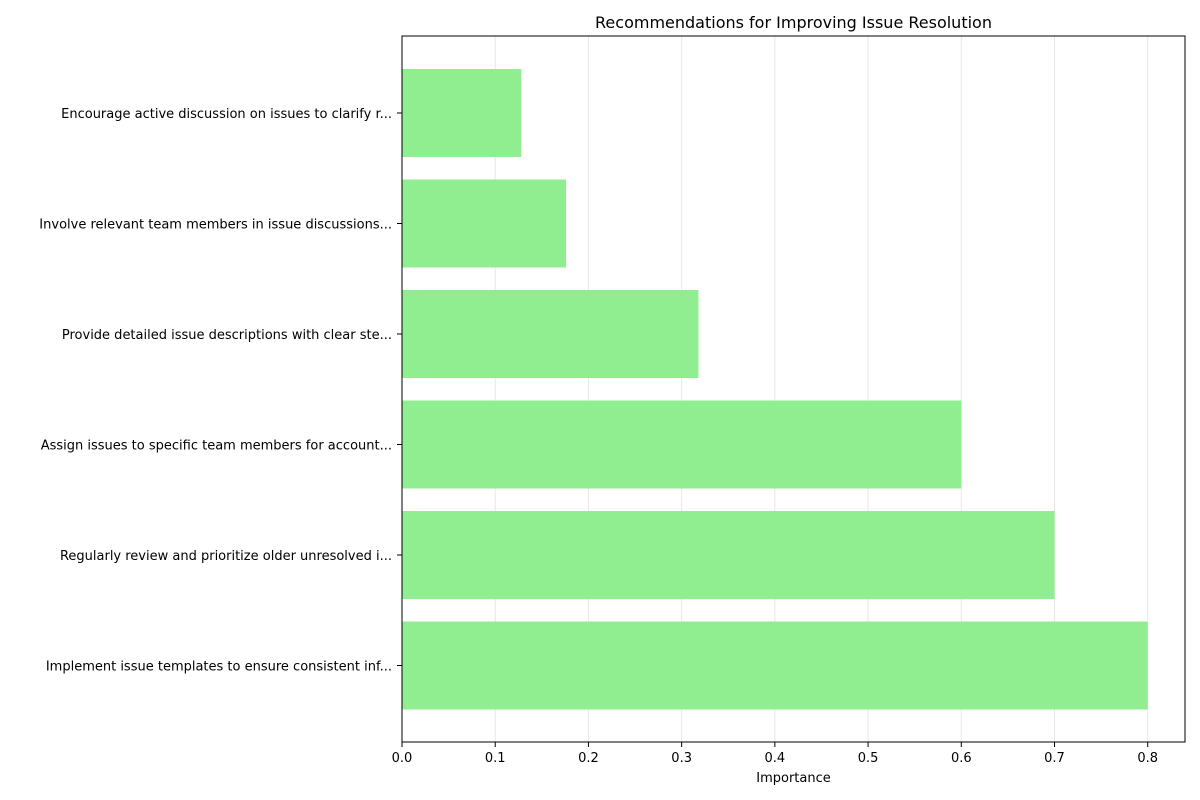 This screenshot has width=1200, height=800. What do you see at coordinates (681, 758) in the screenshot?
I see `x-tick-label: 0.3` at bounding box center [681, 758].